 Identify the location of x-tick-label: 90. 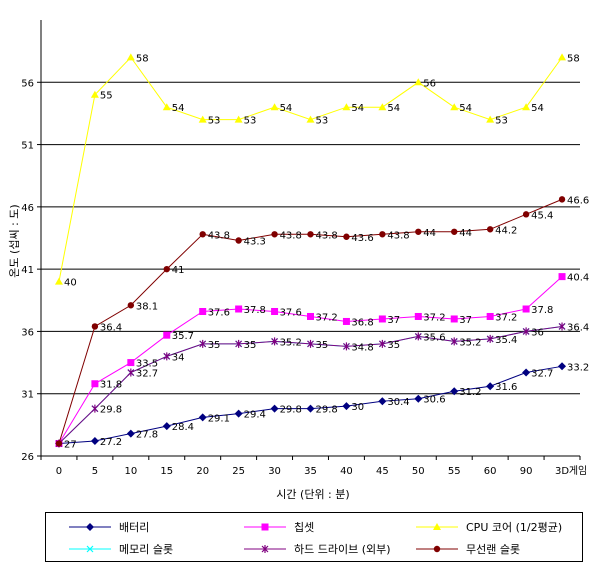
(526, 471).